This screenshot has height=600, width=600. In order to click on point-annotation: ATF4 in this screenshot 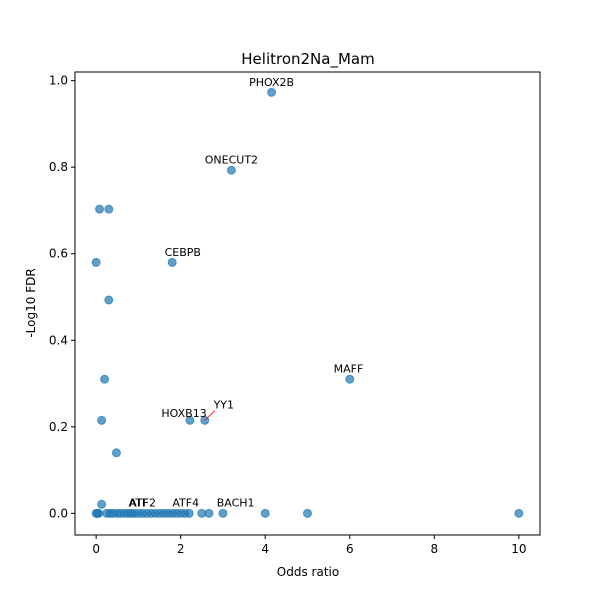, I will do `click(185, 502)`.